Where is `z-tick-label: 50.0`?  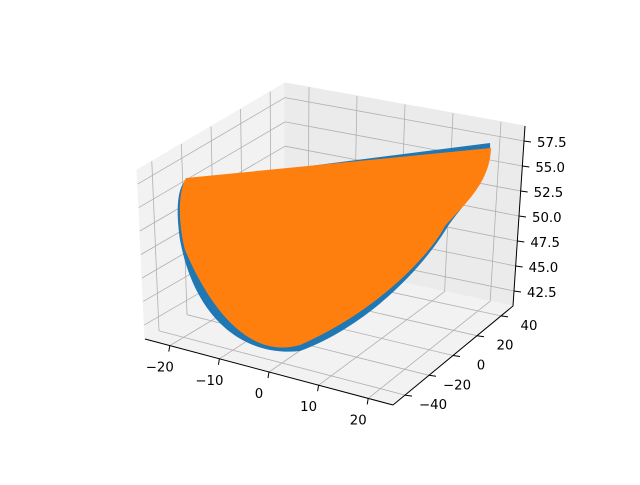
z-tick-label: 50.0 is located at coordinates (547, 218).